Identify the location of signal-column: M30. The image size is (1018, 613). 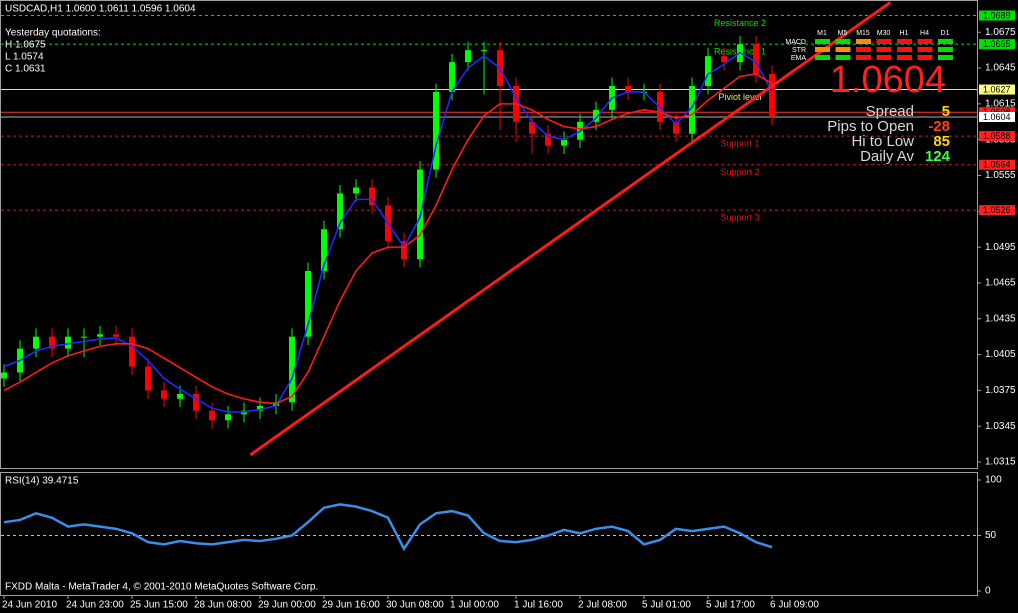
(884, 33).